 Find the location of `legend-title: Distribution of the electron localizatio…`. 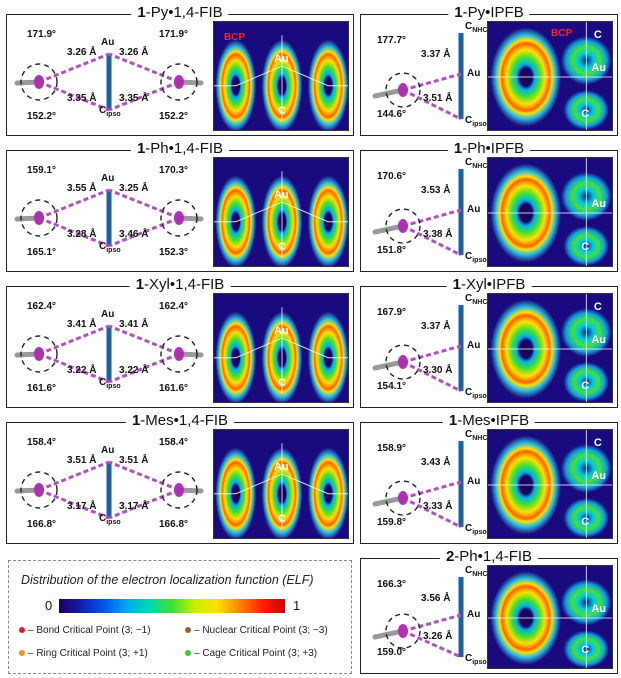

legend-title: Distribution of the electron localizatio… is located at coordinates (167, 580).